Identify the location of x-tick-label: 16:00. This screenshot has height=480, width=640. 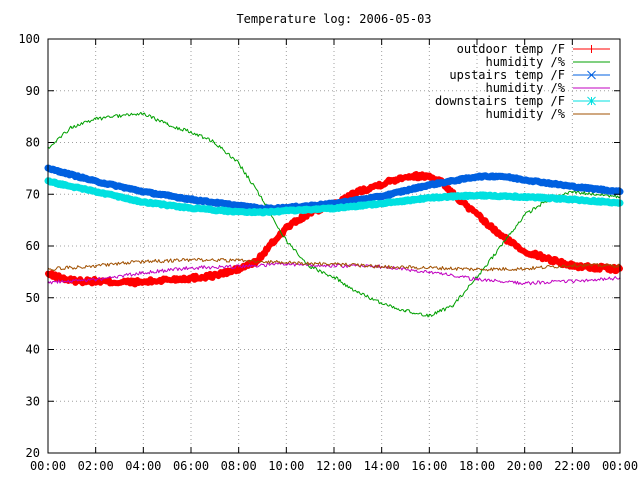
(429, 466).